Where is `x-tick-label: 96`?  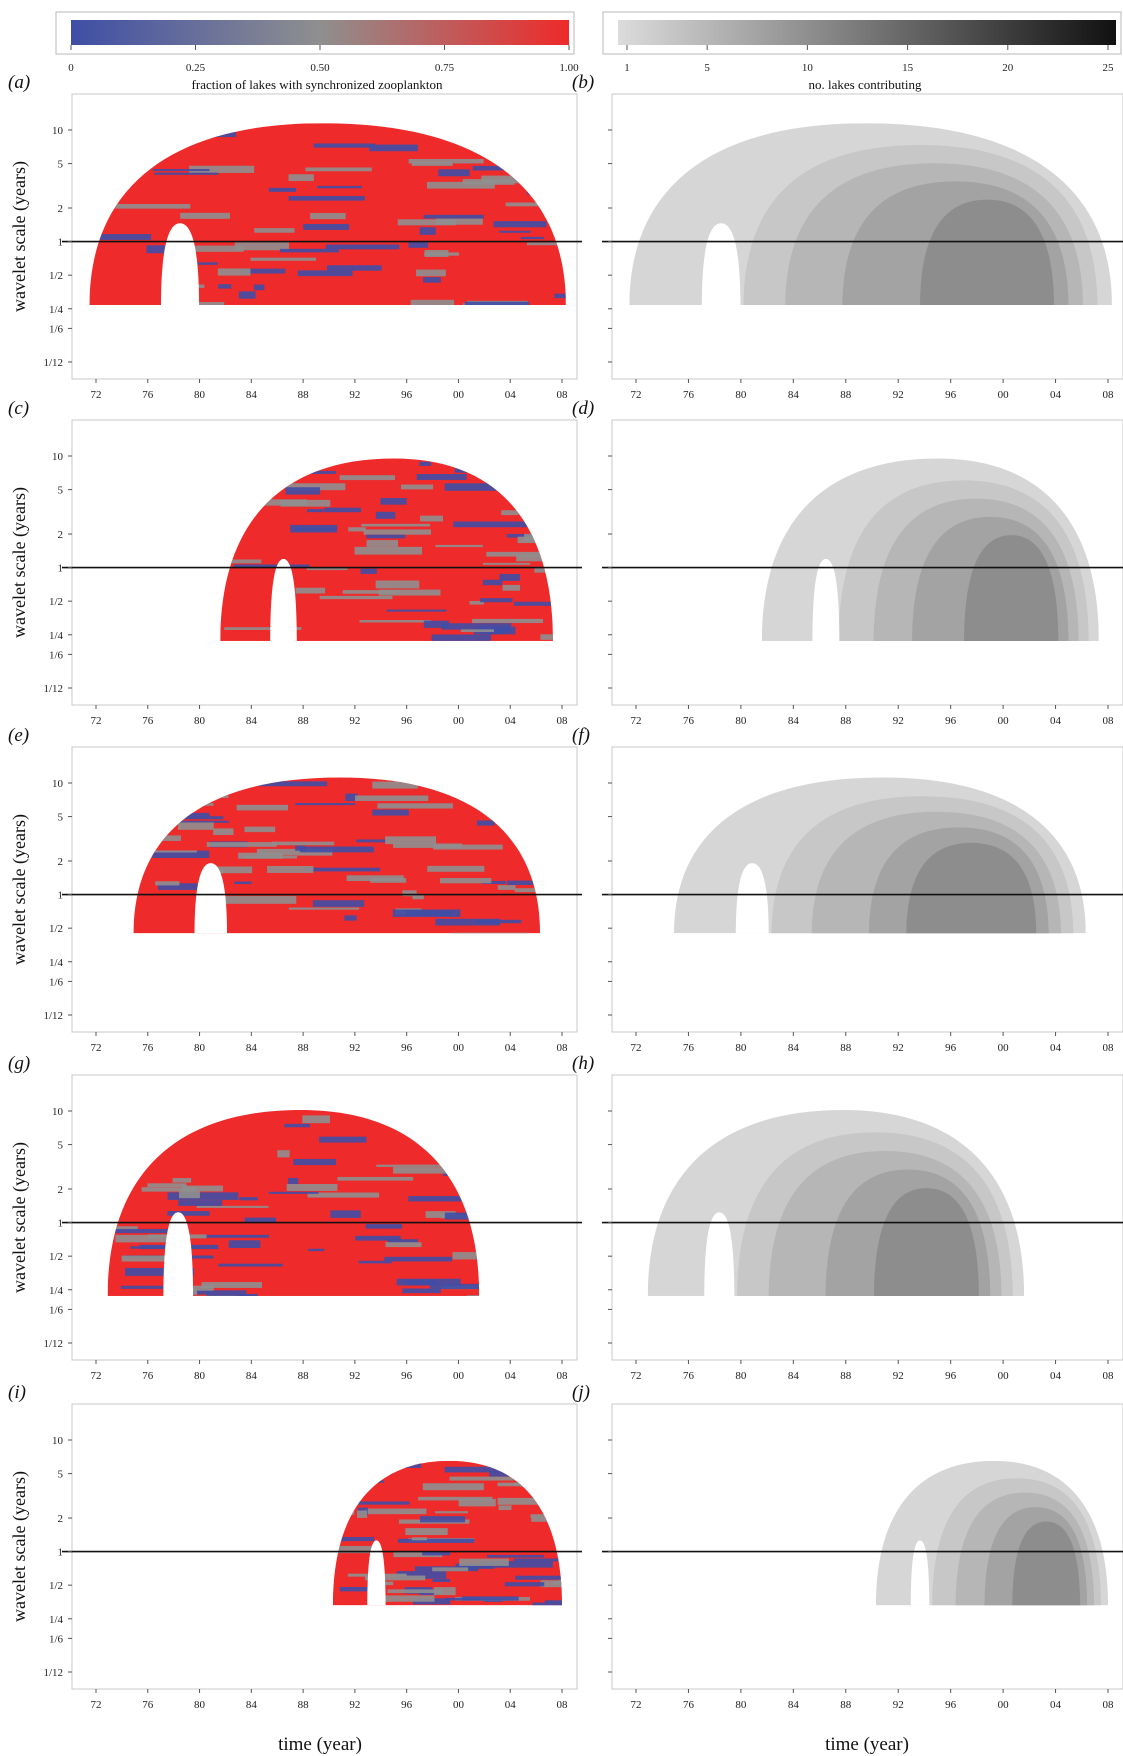 x-tick-label: 96 is located at coordinates (407, 721).